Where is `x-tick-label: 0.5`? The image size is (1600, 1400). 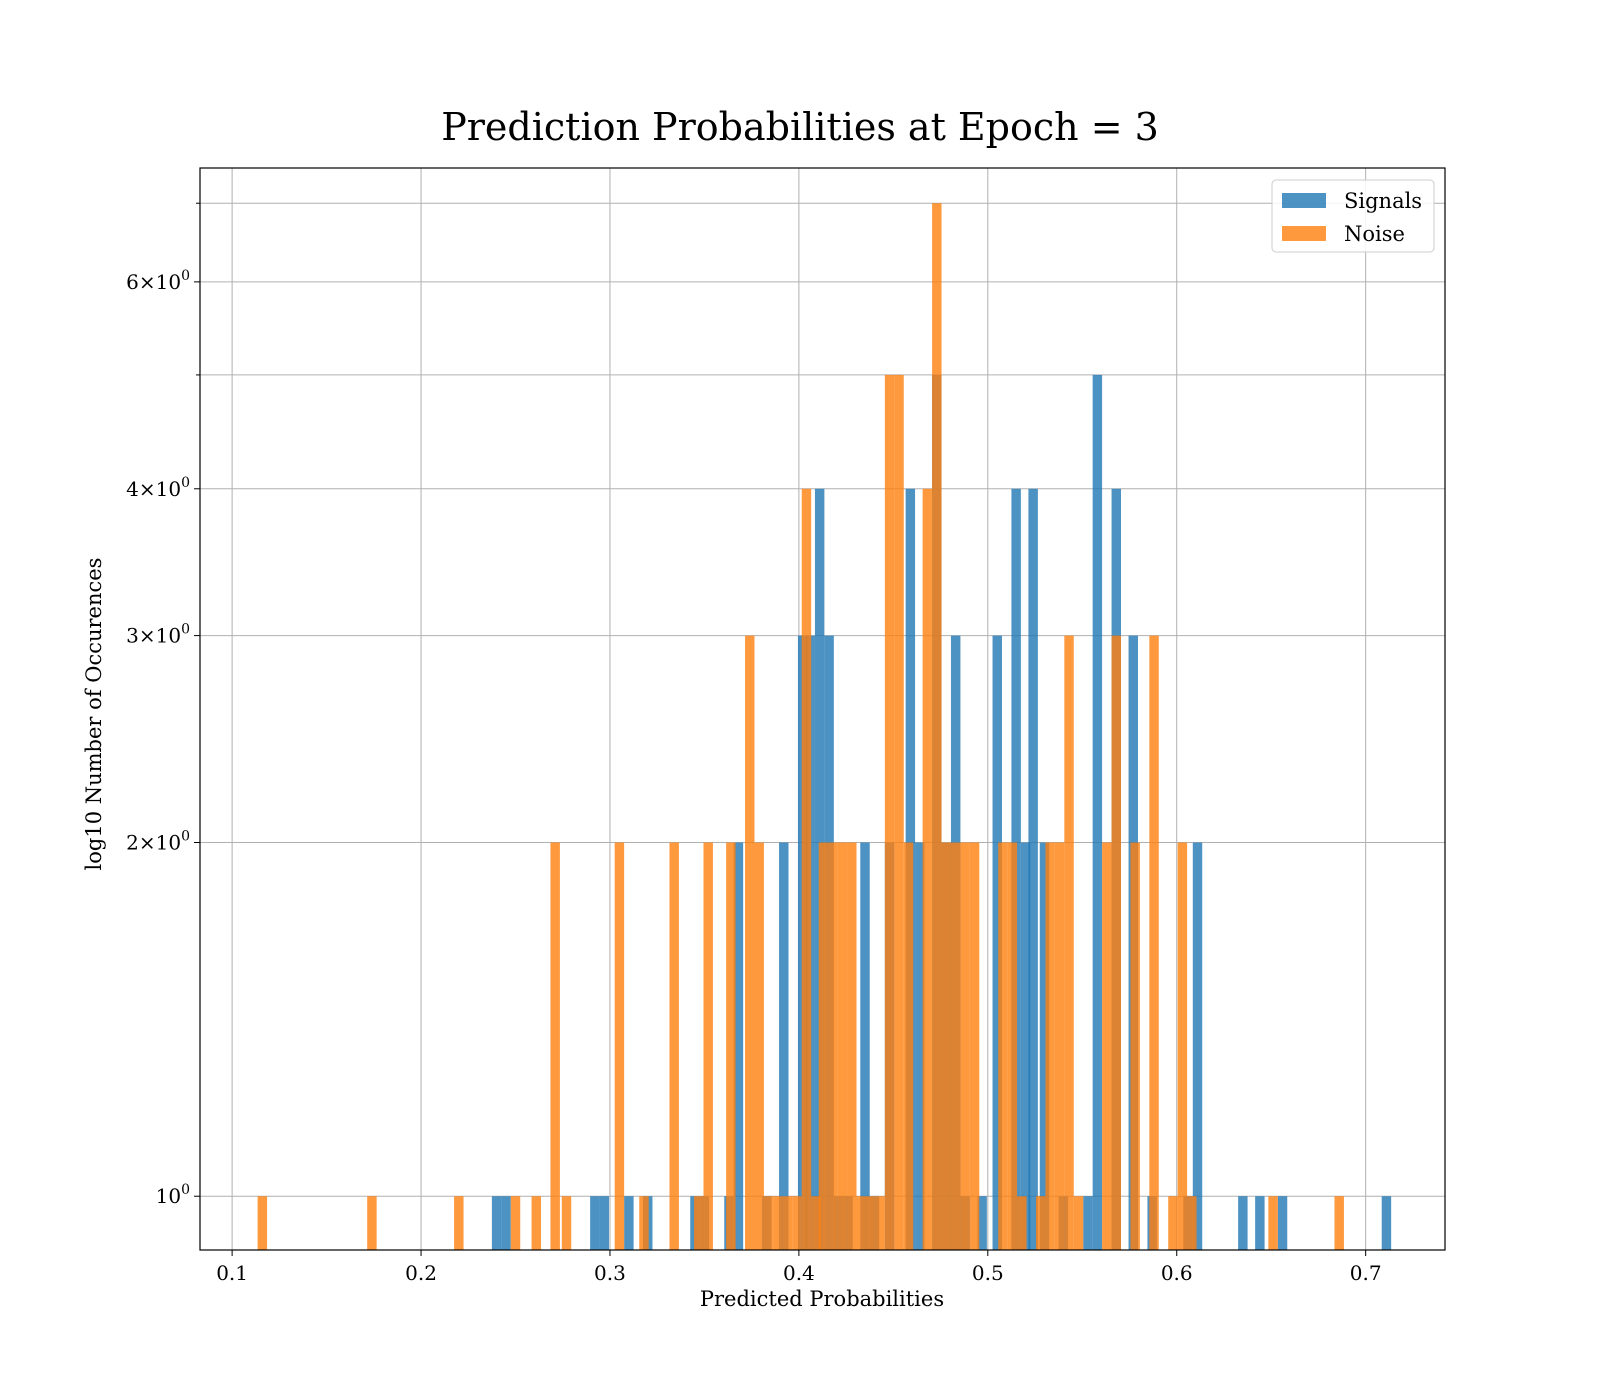 x-tick-label: 0.5 is located at coordinates (988, 1273).